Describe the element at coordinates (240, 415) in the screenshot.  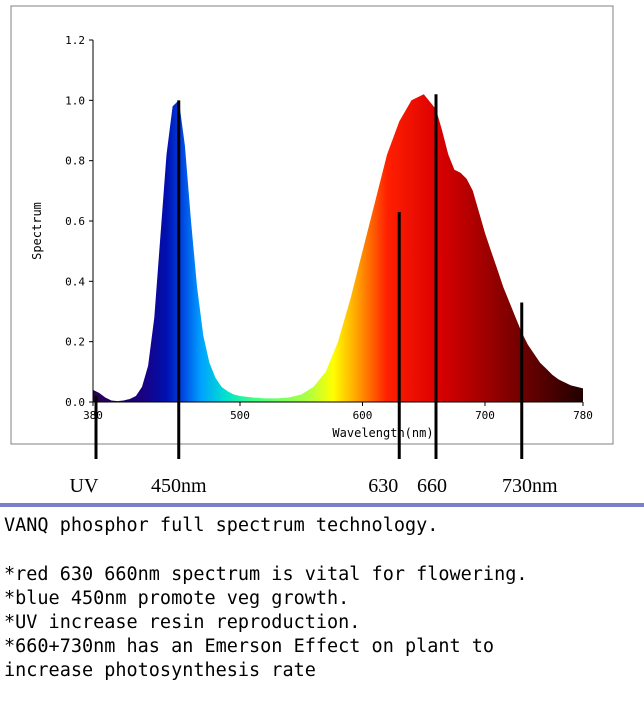
I see `x-tick-label: 500` at that location.